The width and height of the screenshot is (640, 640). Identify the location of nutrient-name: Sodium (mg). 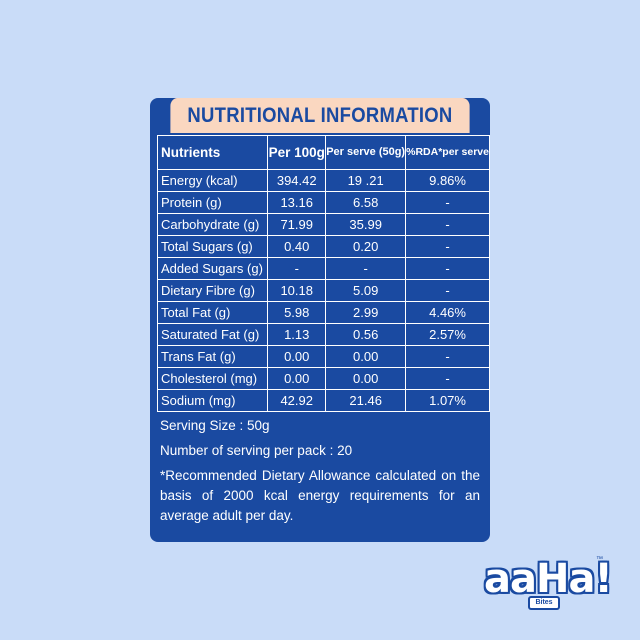
(212, 400).